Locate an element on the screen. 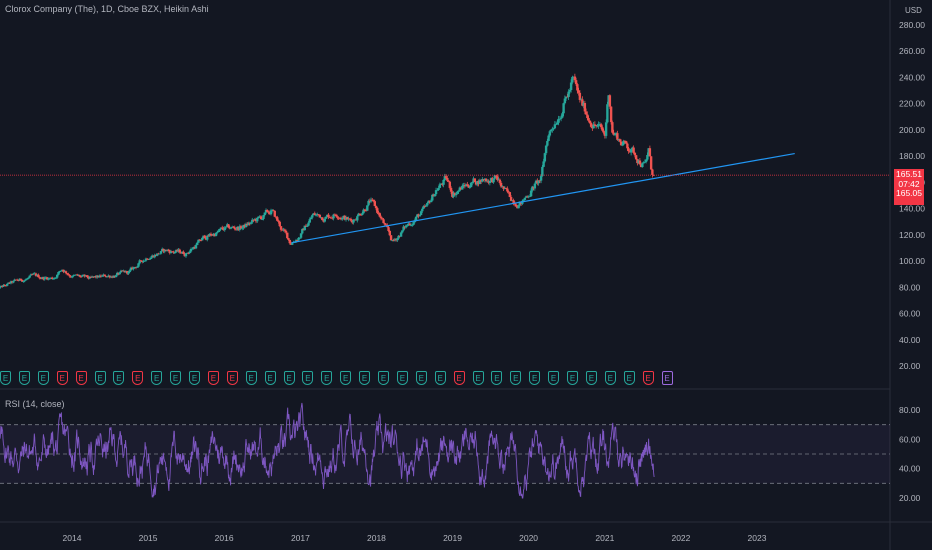  trendline is located at coordinates (543, 198).